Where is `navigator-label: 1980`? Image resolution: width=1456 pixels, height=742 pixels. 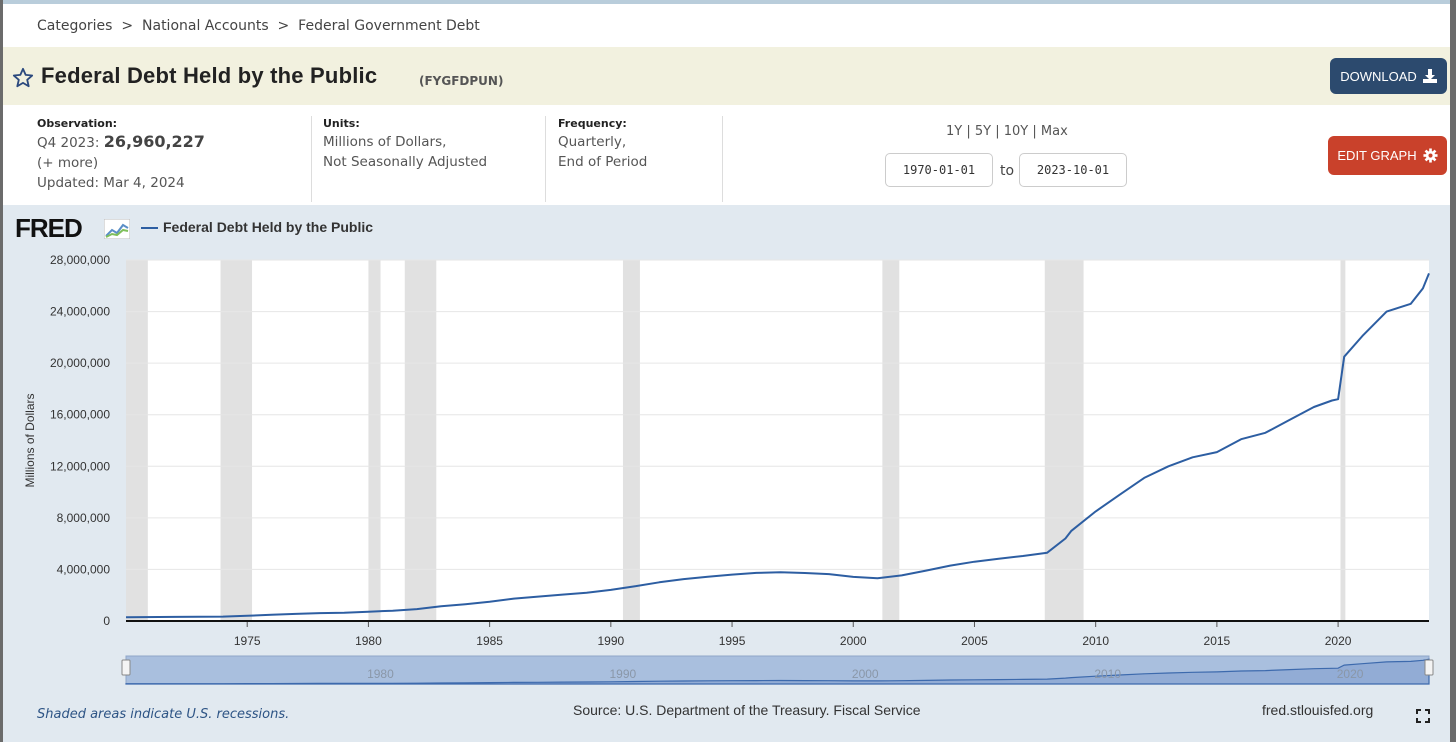 navigator-label: 1980 is located at coordinates (380, 674).